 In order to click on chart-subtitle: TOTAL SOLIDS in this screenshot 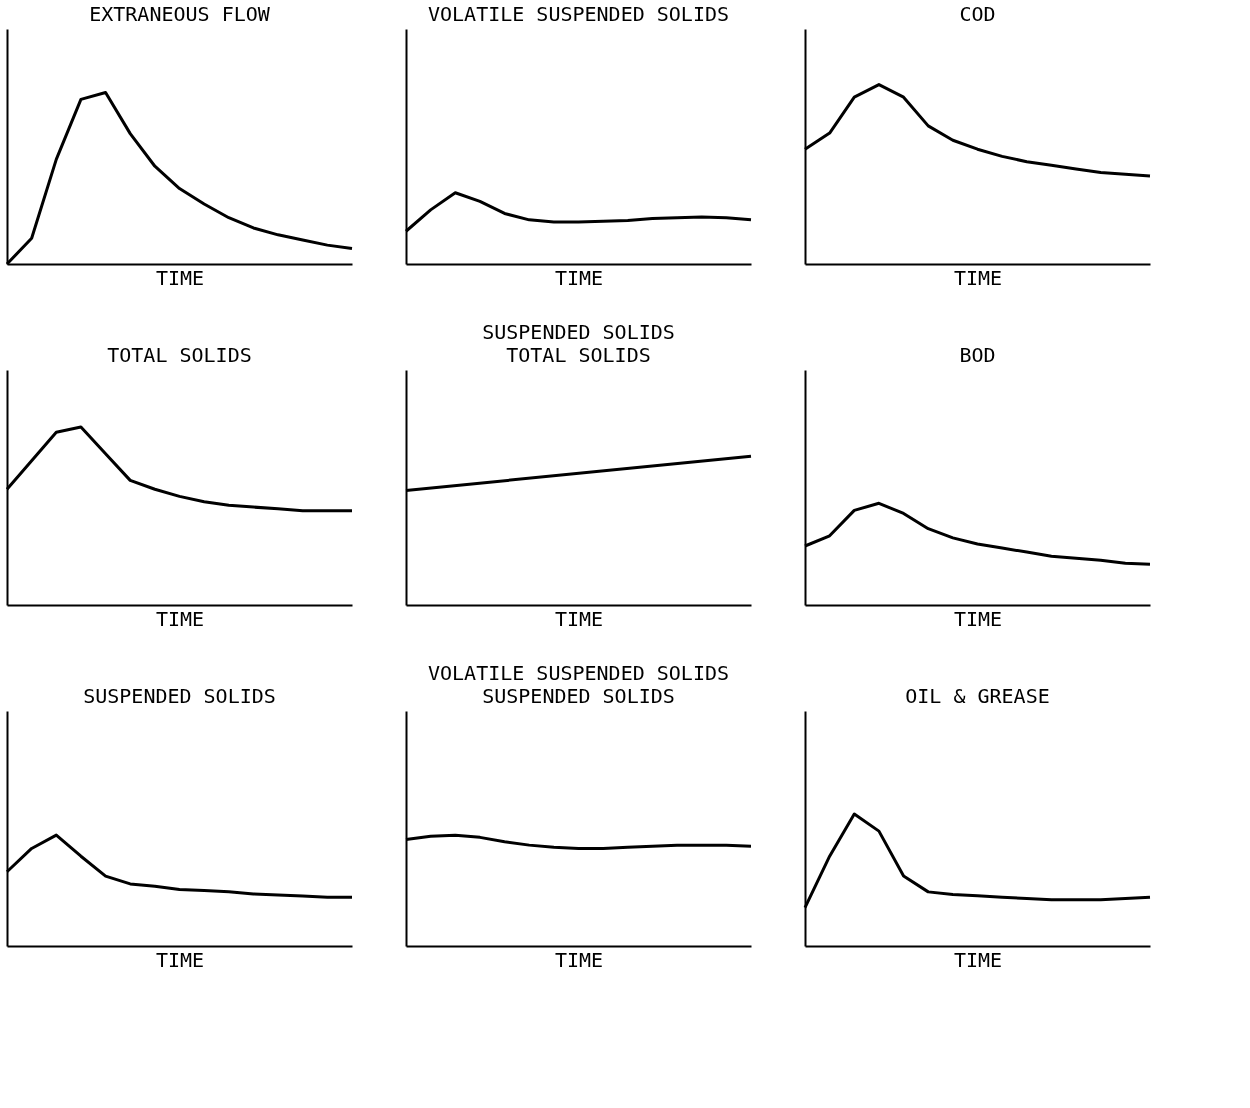, I will do `click(578, 355)`.